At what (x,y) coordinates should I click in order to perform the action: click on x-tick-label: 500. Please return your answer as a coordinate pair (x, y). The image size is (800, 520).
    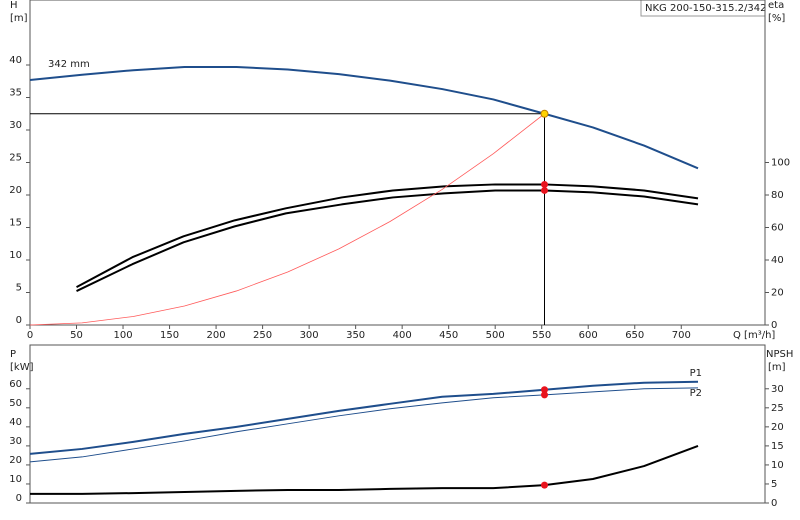
    Looking at the image, I should click on (495, 335).